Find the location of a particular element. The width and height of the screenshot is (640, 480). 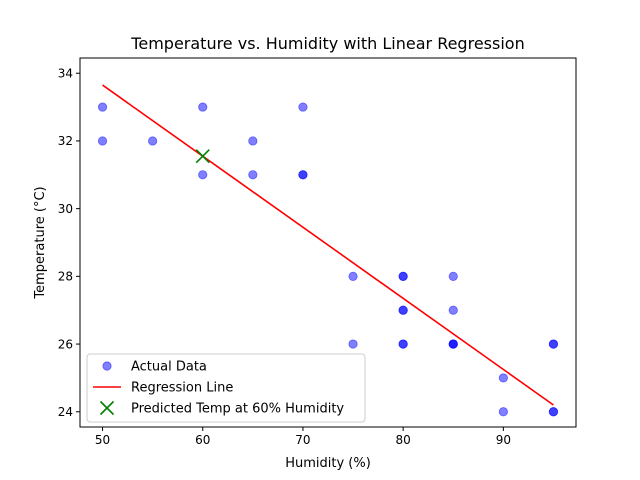

prediction-marker-stroke is located at coordinates (202, 156).